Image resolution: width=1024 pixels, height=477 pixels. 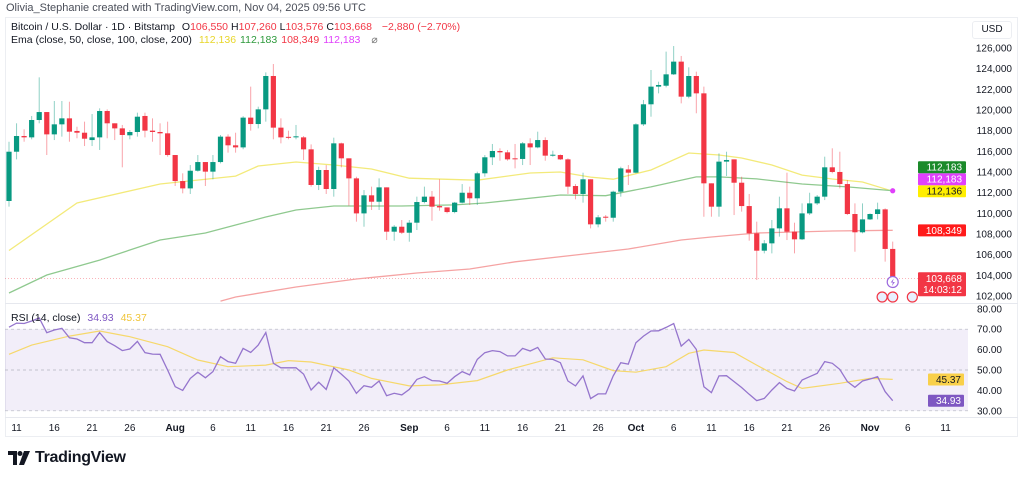 I want to click on time-tick-label: 16, so click(x=289, y=428).